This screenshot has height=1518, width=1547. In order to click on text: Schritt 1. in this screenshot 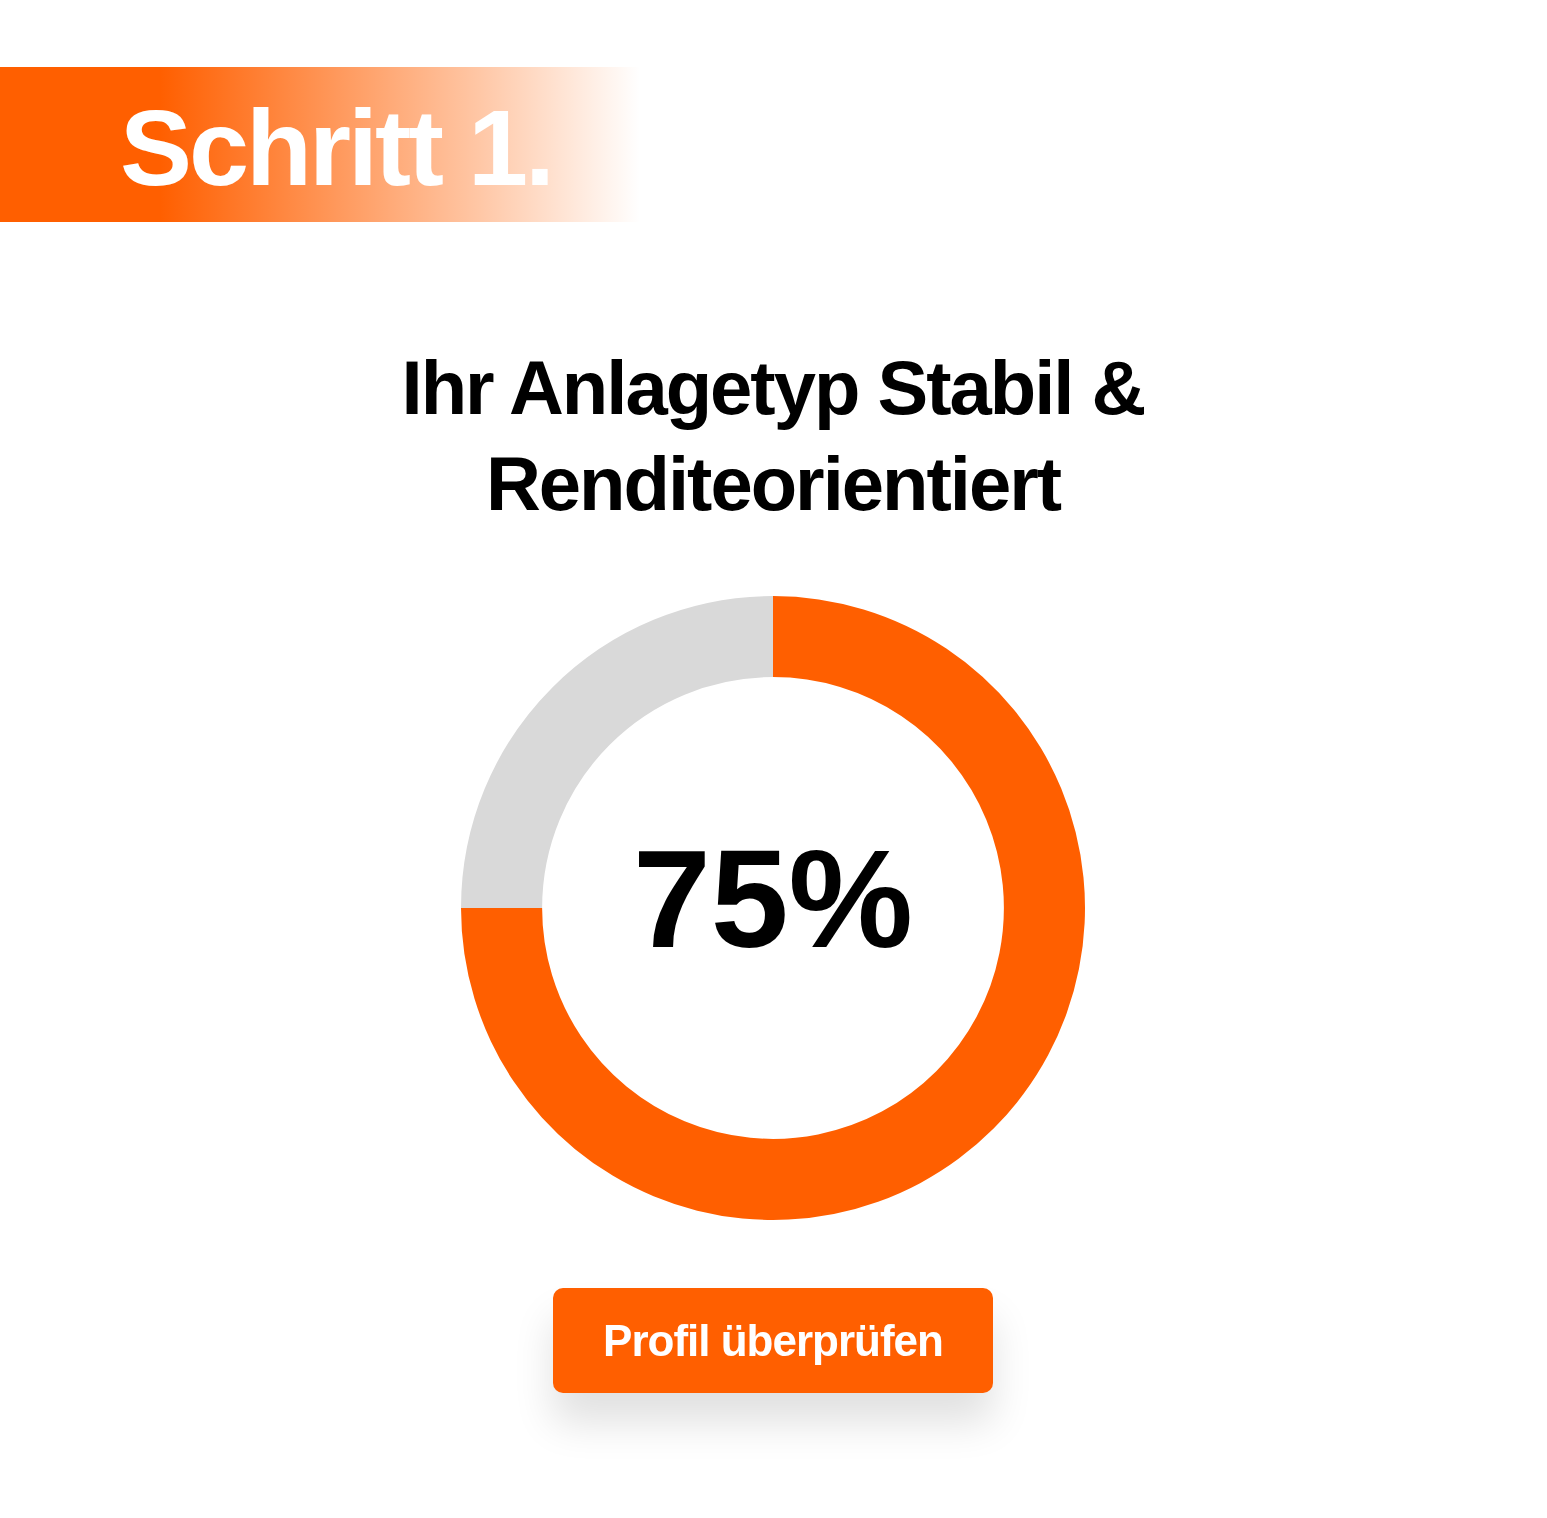, I will do `click(336, 148)`.